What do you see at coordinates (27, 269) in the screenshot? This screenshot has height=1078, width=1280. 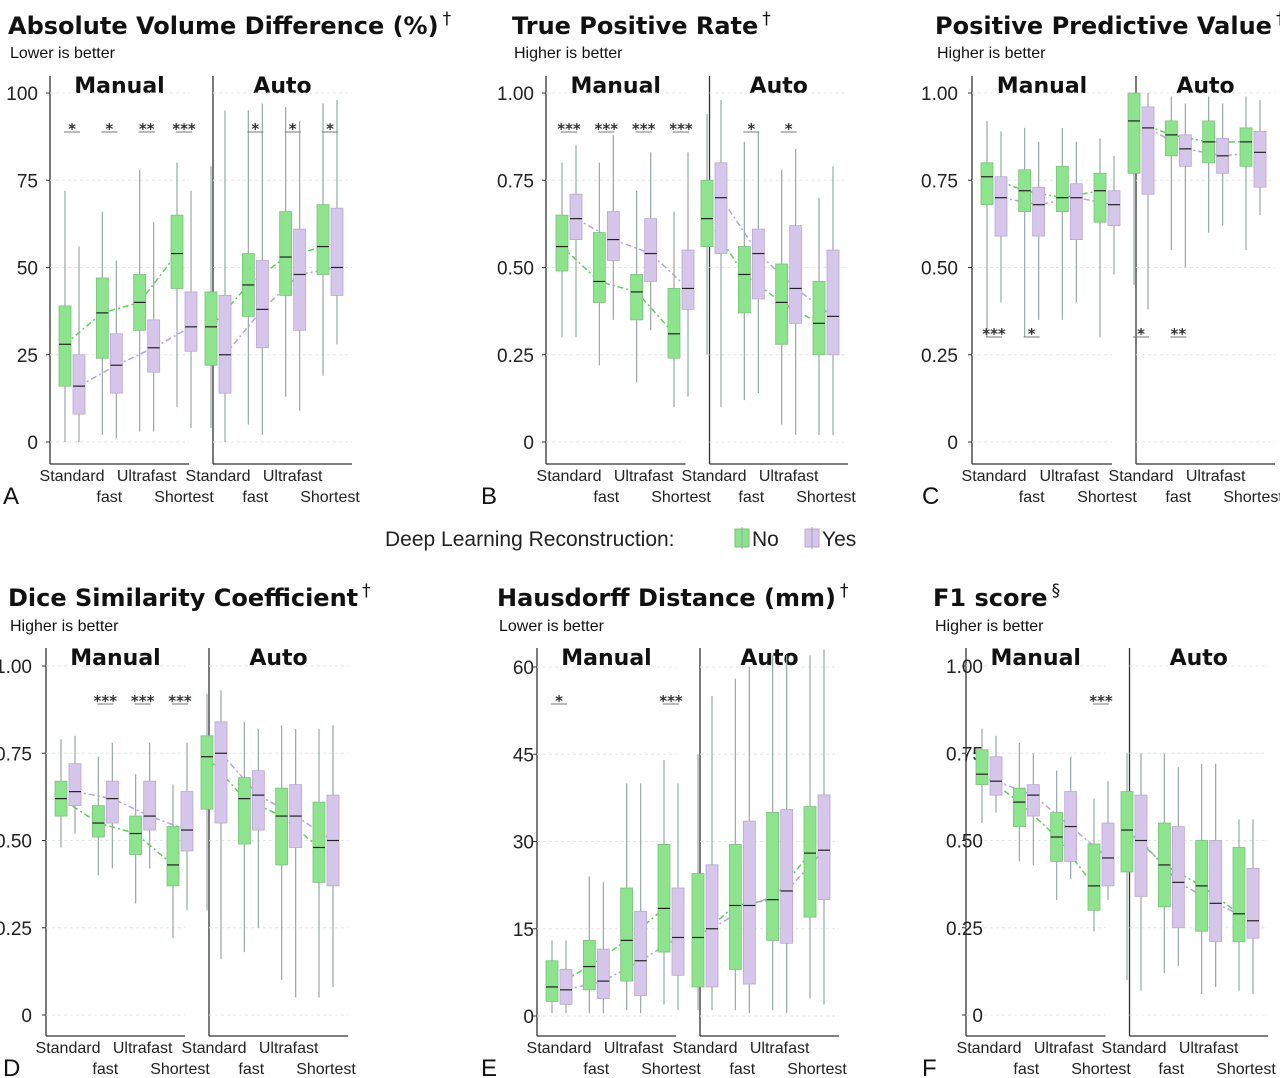 I see `y-tick-label: 50` at bounding box center [27, 269].